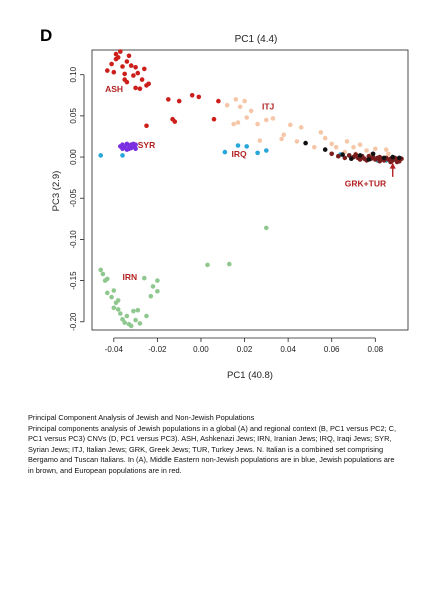  I want to click on y-axis: 0.10 0.05 0.00 -0.05 -0.10 -0.15 -0.20, so click(77, 198).